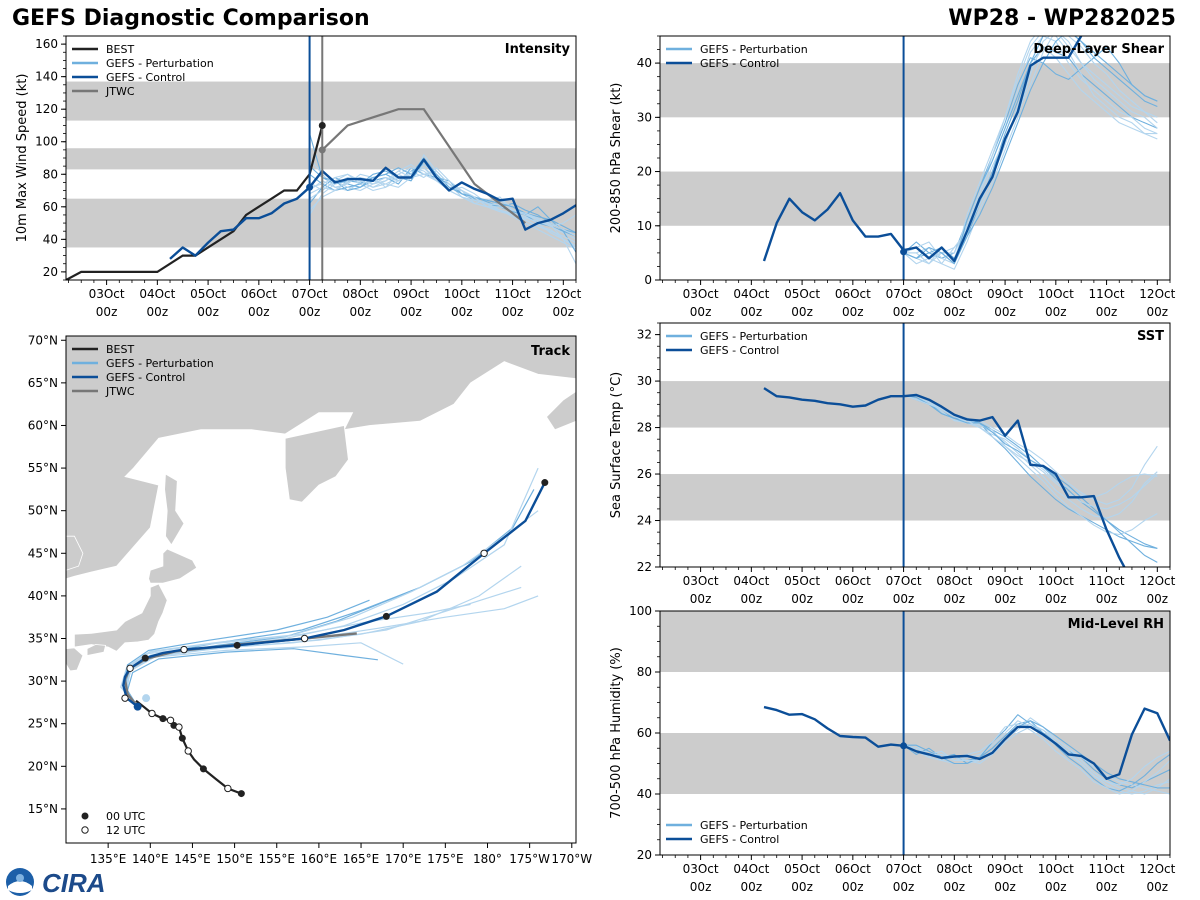 Image resolution: width=1200 pixels, height=900 pixels. Describe the element at coordinates (22, 158) in the screenshot. I see `intensity-ylabel: 10m Max Wind Speed (kt)` at that location.